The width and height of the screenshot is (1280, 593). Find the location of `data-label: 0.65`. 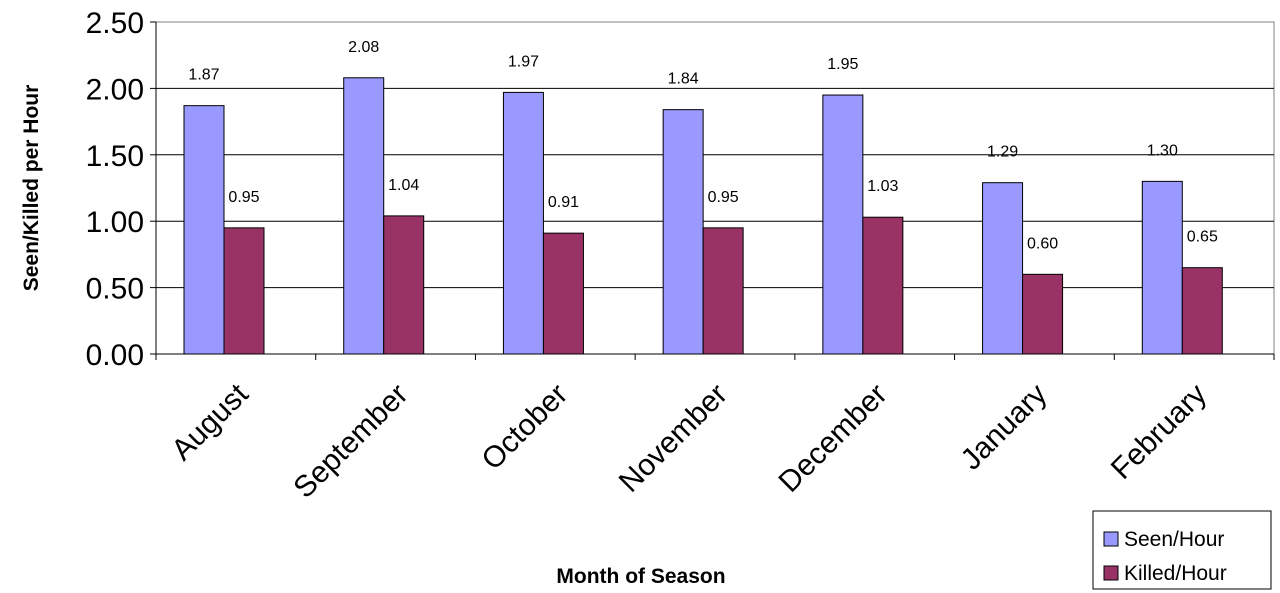

data-label: 0.65 is located at coordinates (1202, 237).